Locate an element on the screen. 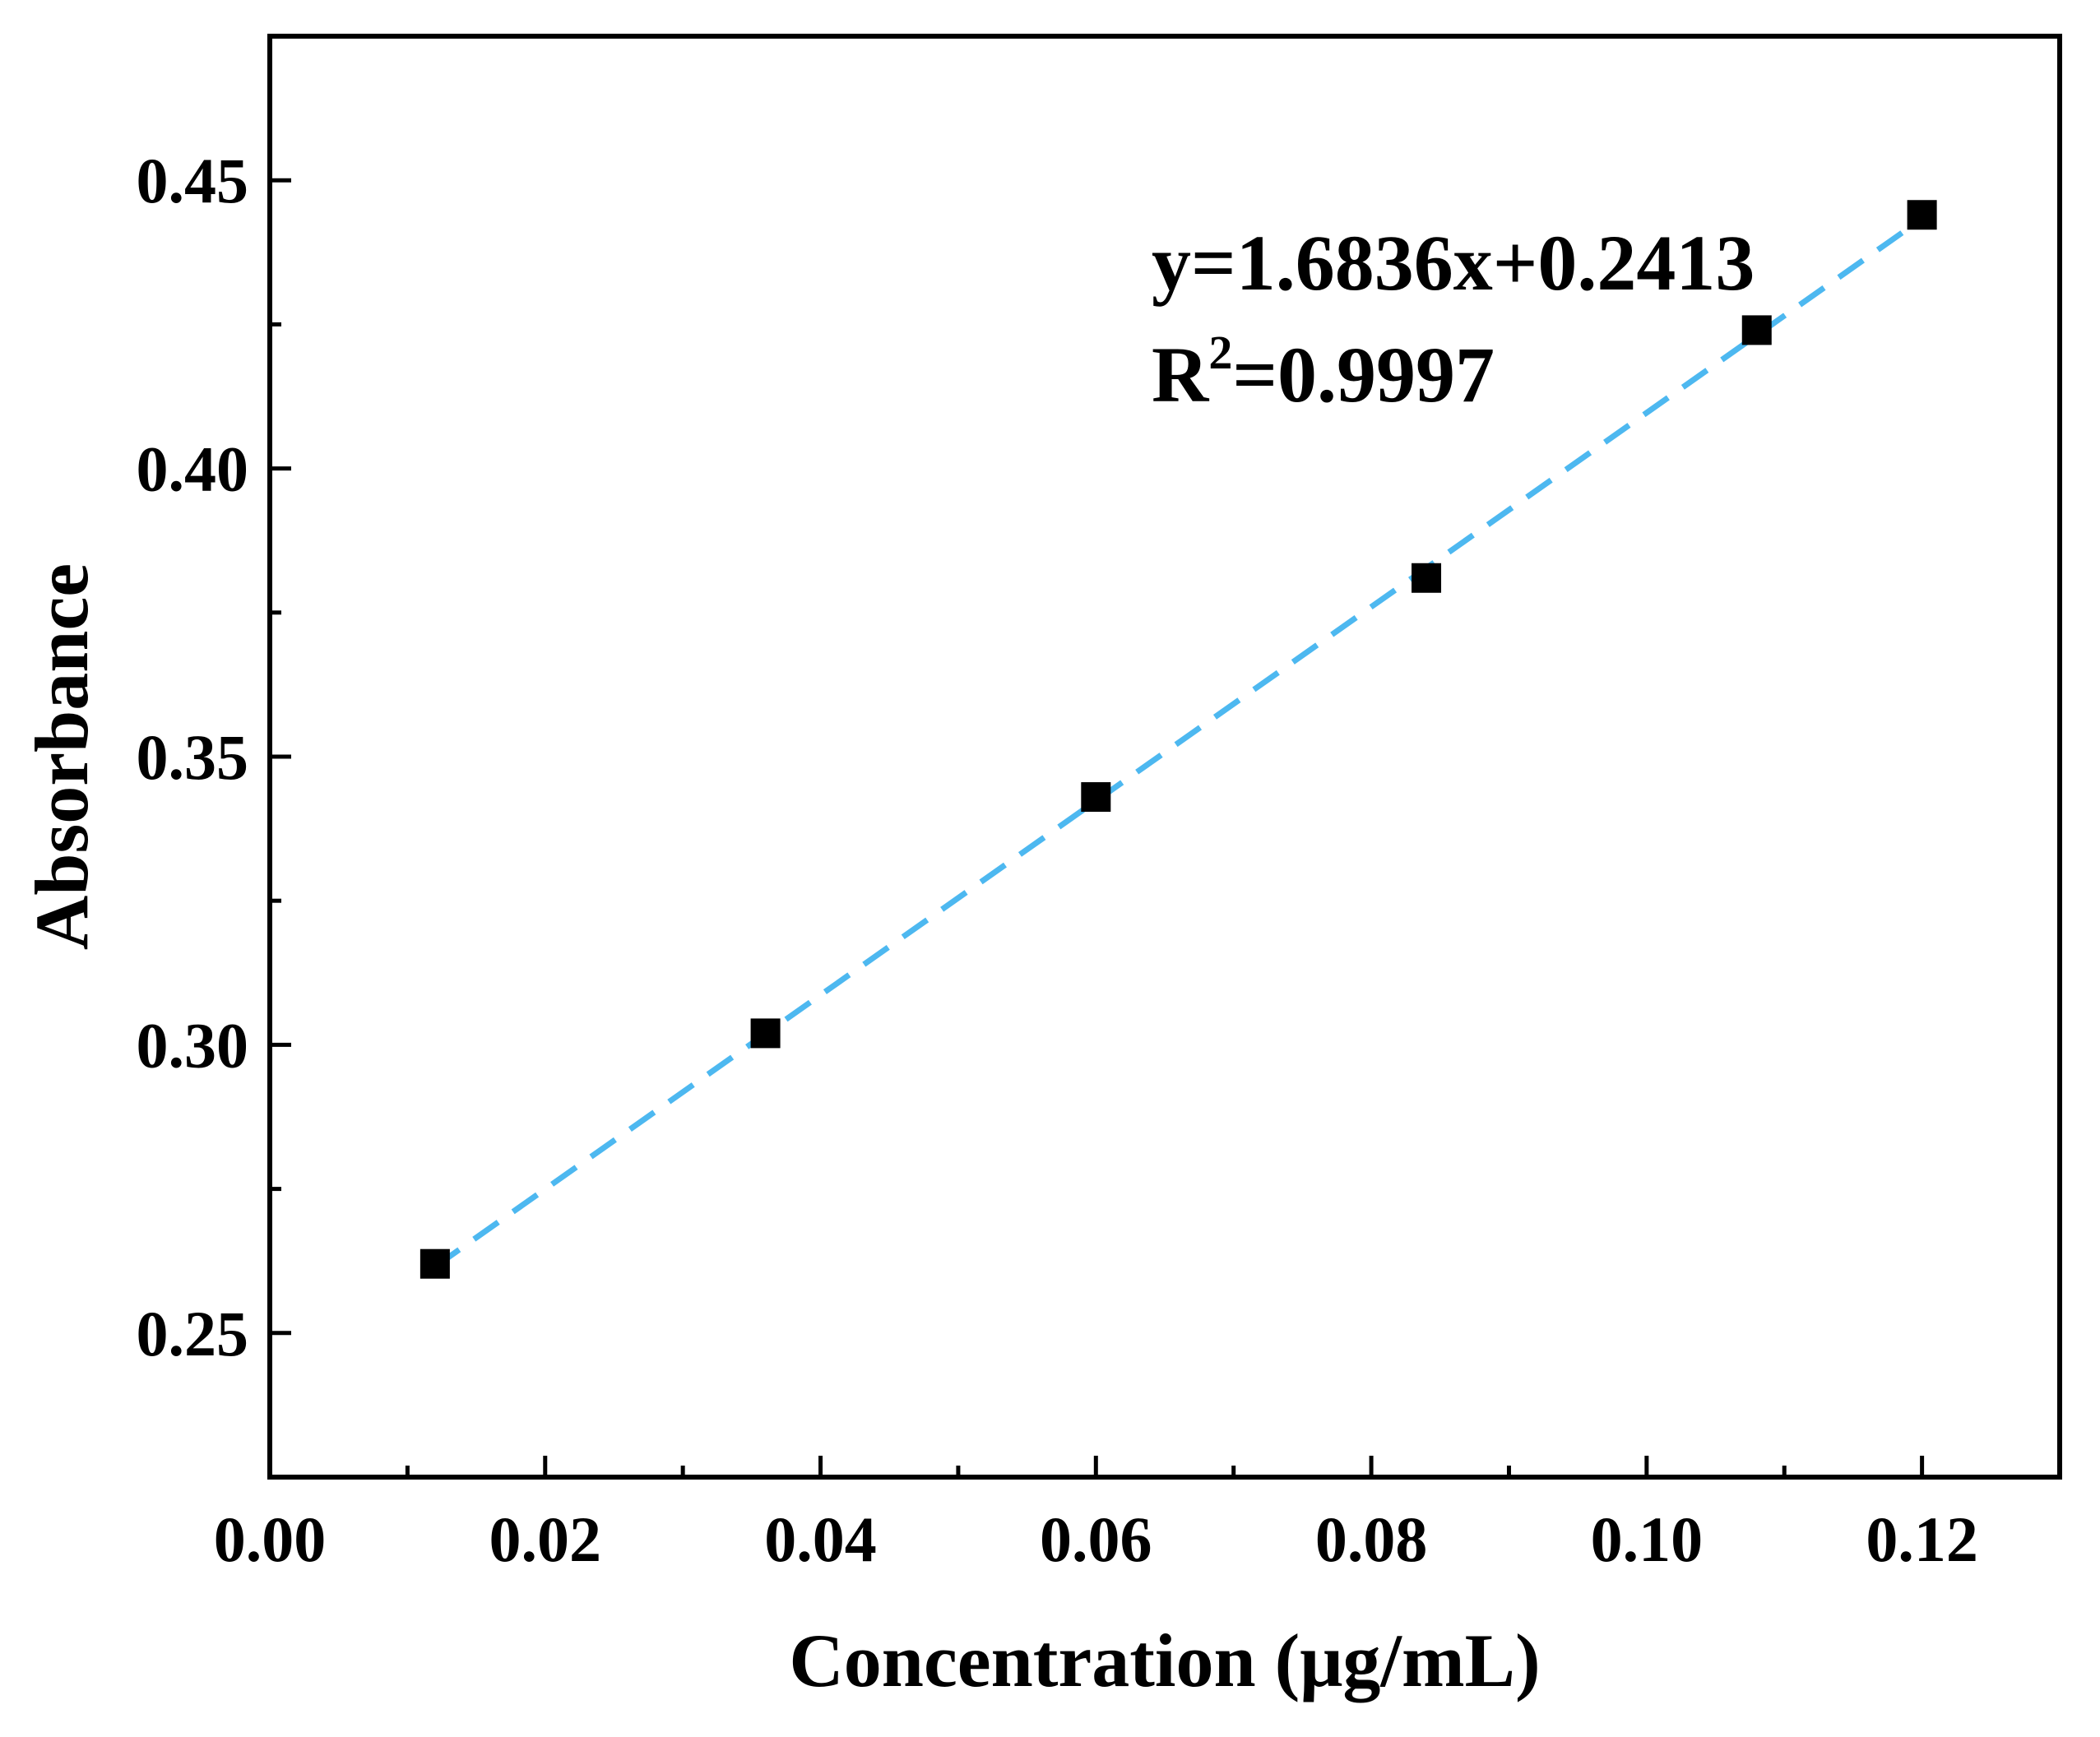 This screenshot has height=1737, width=2100. y-tick-label: 0.35 is located at coordinates (193, 757).